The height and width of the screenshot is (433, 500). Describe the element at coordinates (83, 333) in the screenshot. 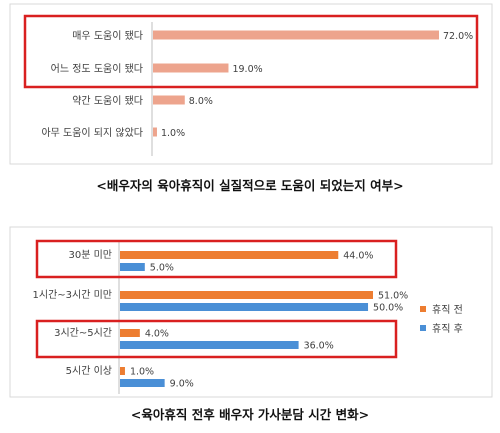

I see `chart-2-category-label: 3시간~5시간` at that location.